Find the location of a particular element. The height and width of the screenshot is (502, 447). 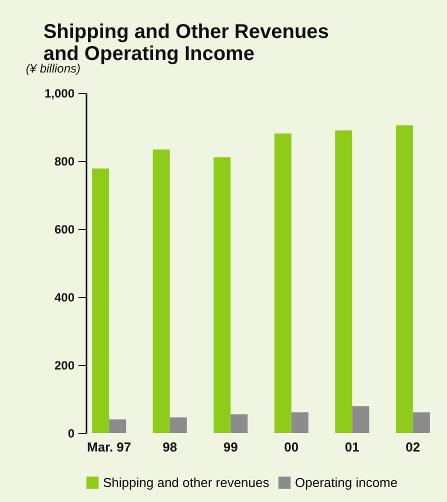

legend-label: Shipping and other revenues is located at coordinates (186, 482).